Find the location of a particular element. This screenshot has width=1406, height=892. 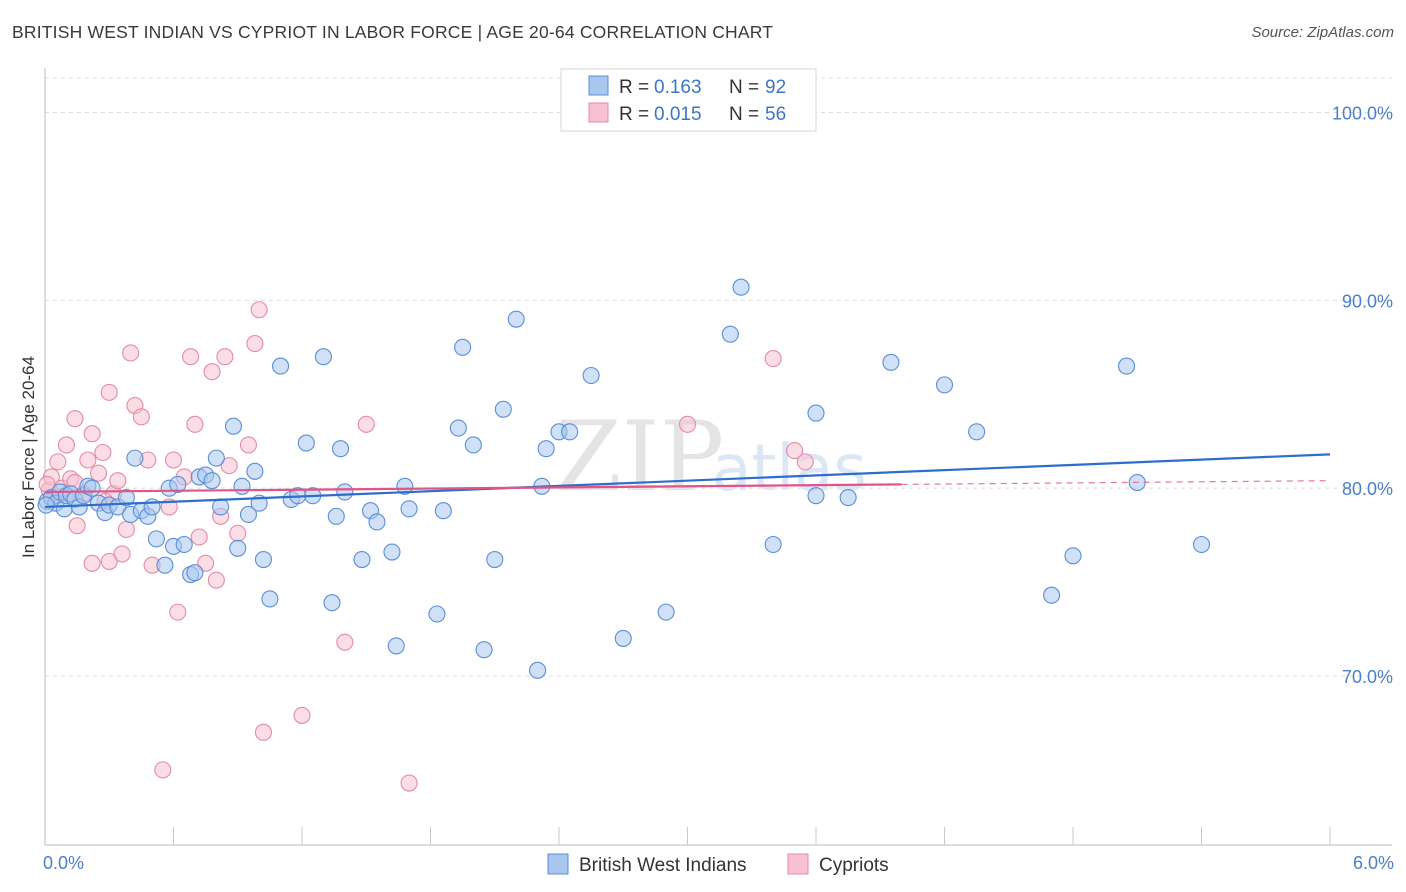

legend-r-label-1: R = is located at coordinates (634, 87).